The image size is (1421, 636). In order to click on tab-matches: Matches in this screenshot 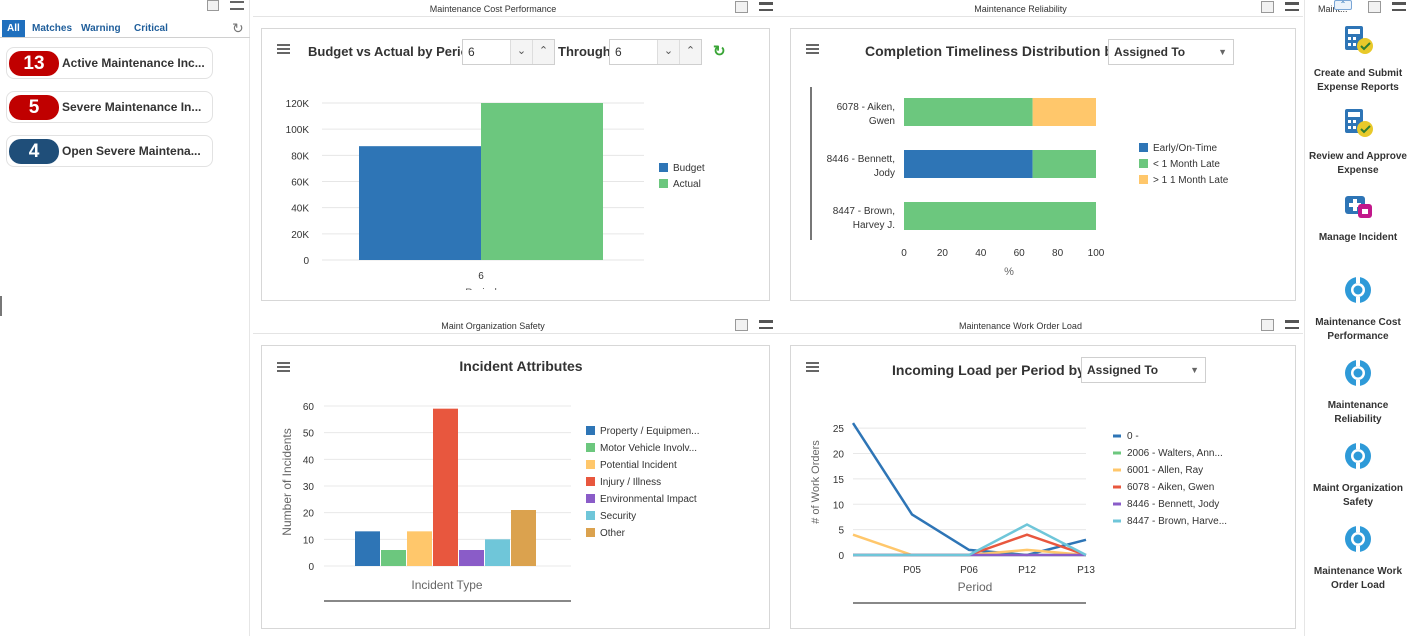, I will do `click(52, 28)`.